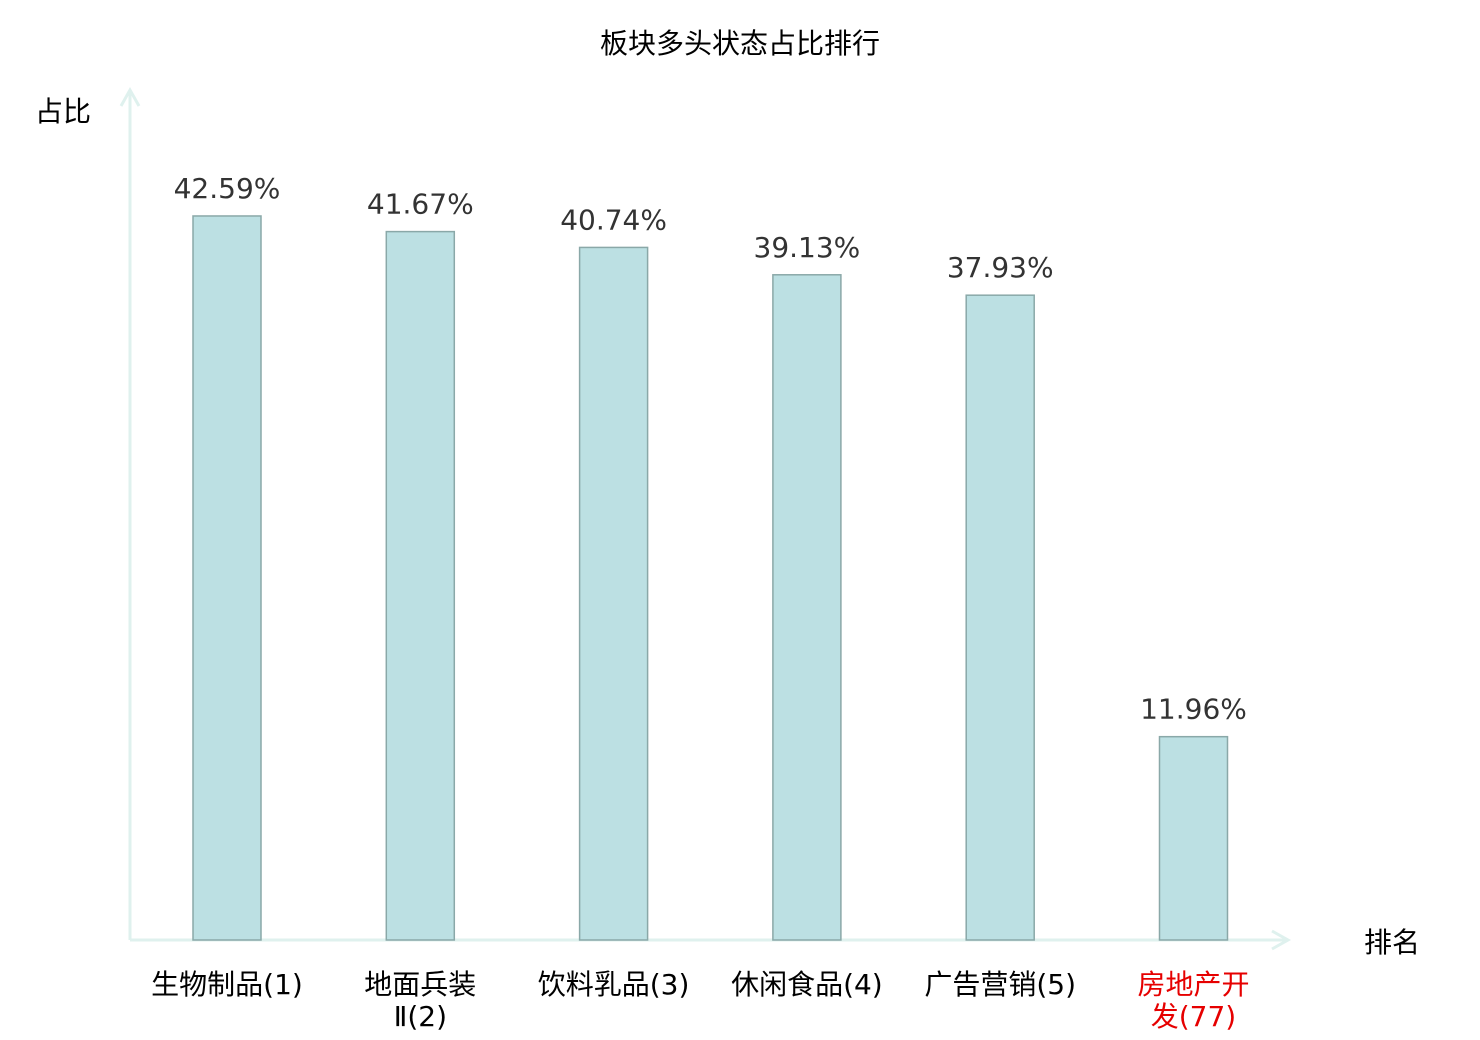  Describe the element at coordinates (613, 219) in the screenshot. I see `value-label: 40.74%` at that location.